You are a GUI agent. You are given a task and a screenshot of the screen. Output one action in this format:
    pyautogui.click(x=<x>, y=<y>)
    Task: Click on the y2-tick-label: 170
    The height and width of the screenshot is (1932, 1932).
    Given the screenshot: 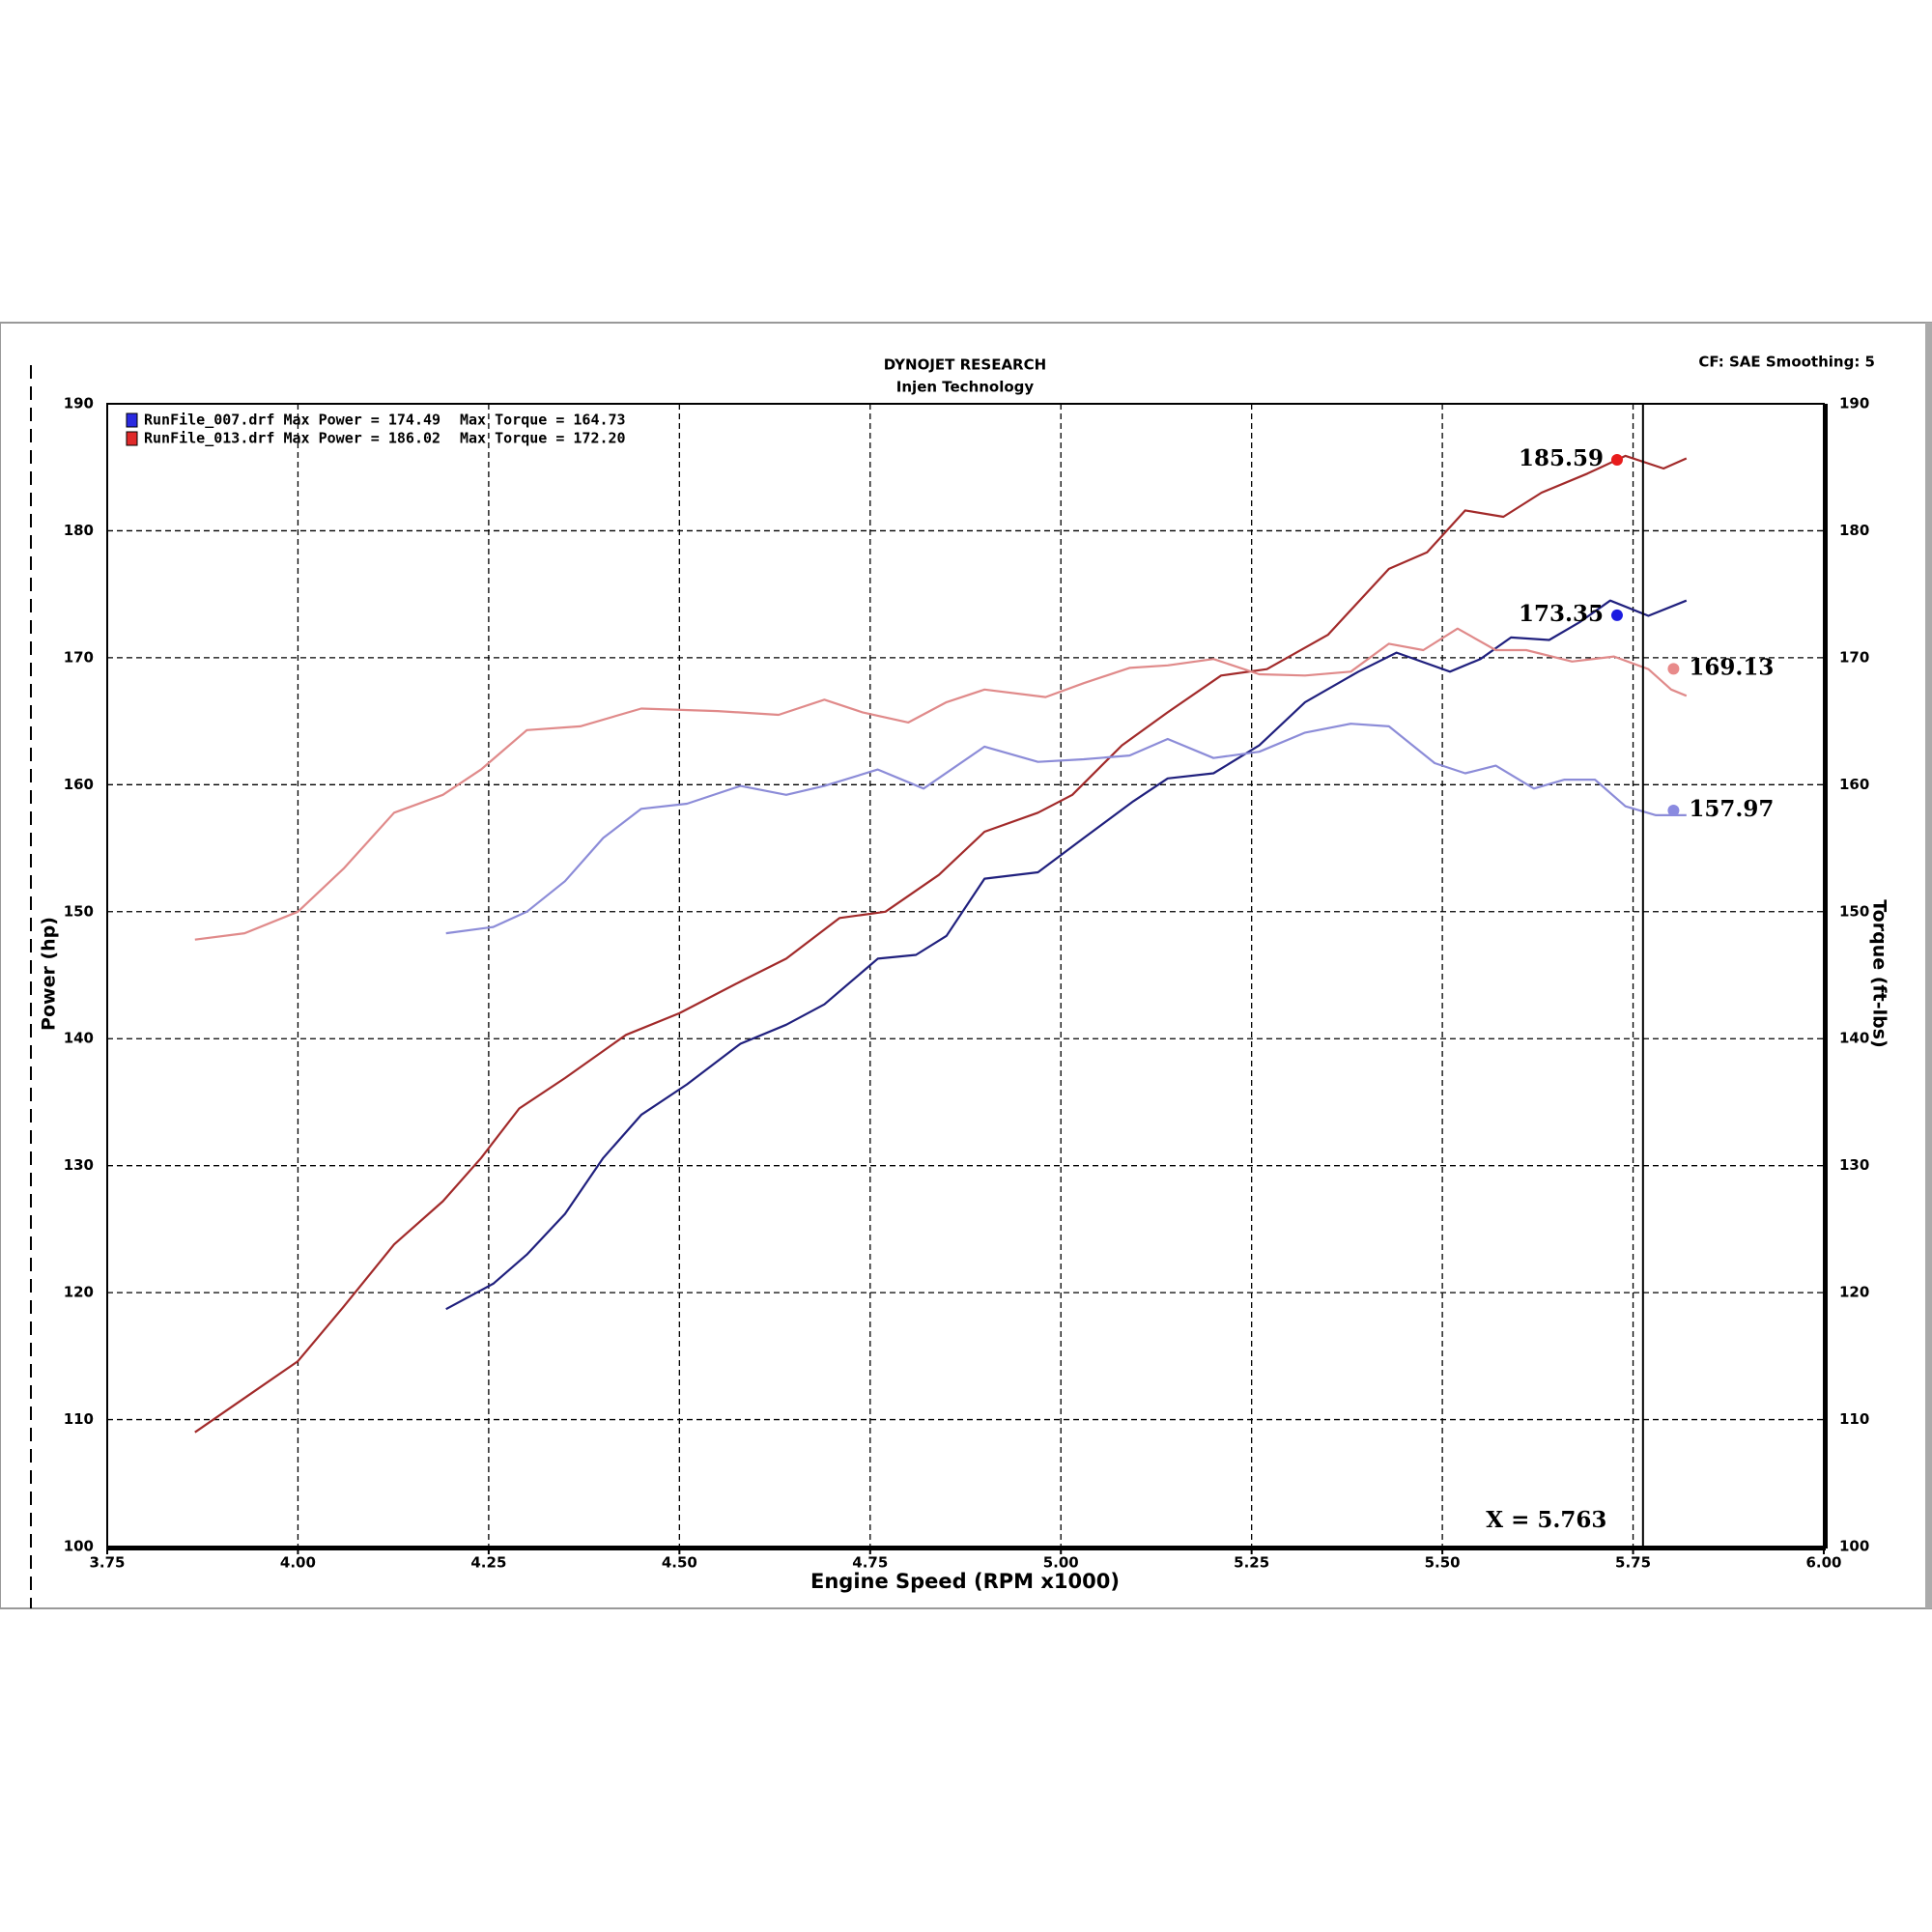 What is the action you would take?
    pyautogui.click(x=1854, y=657)
    